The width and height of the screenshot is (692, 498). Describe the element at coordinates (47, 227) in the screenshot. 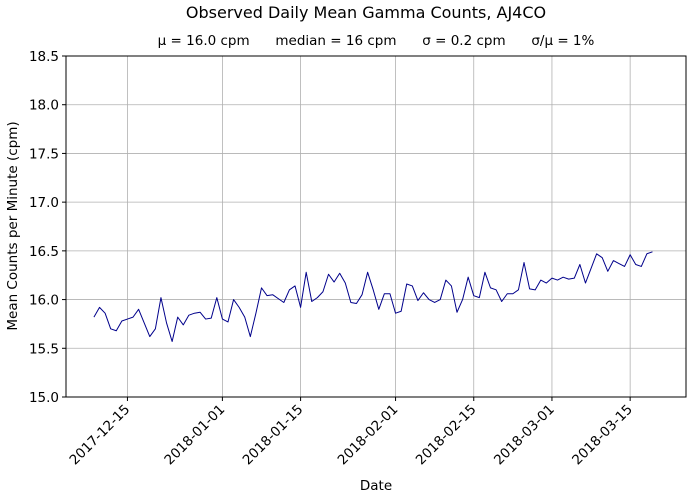

I see `y-axis: 15.0 15.5 16.0 16.5 17.0 17.5 18.0 18.5` at that location.